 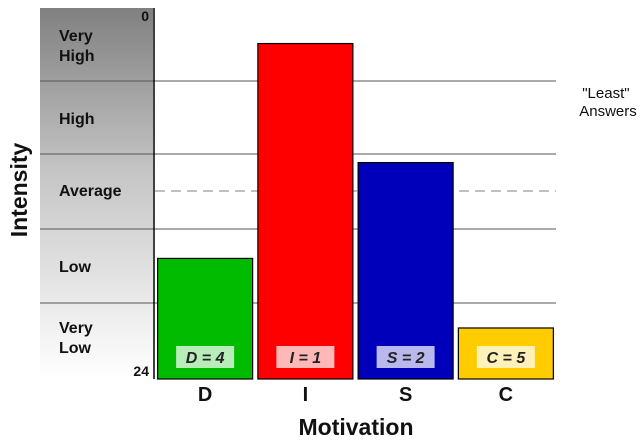 I want to click on x-axis-title: Motivation, so click(x=356, y=427).